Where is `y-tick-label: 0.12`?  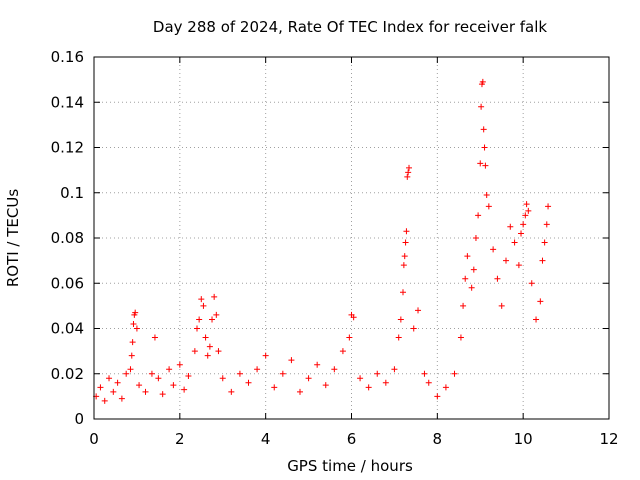
y-tick-label: 0.12 is located at coordinates (67, 148).